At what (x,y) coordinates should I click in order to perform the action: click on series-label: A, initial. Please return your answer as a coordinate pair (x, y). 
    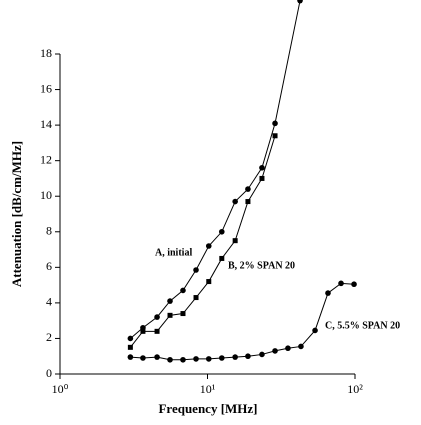
    Looking at the image, I should click on (173, 252).